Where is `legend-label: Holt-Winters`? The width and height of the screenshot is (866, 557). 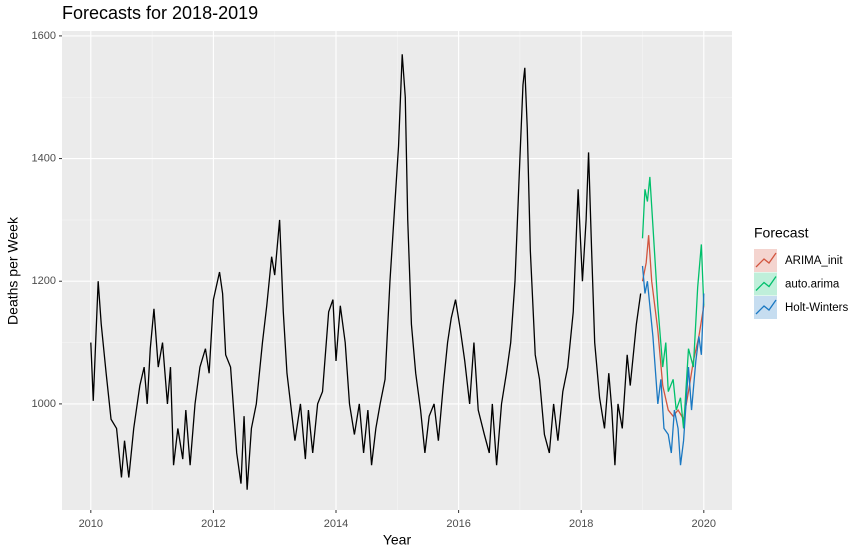 legend-label: Holt-Winters is located at coordinates (817, 308).